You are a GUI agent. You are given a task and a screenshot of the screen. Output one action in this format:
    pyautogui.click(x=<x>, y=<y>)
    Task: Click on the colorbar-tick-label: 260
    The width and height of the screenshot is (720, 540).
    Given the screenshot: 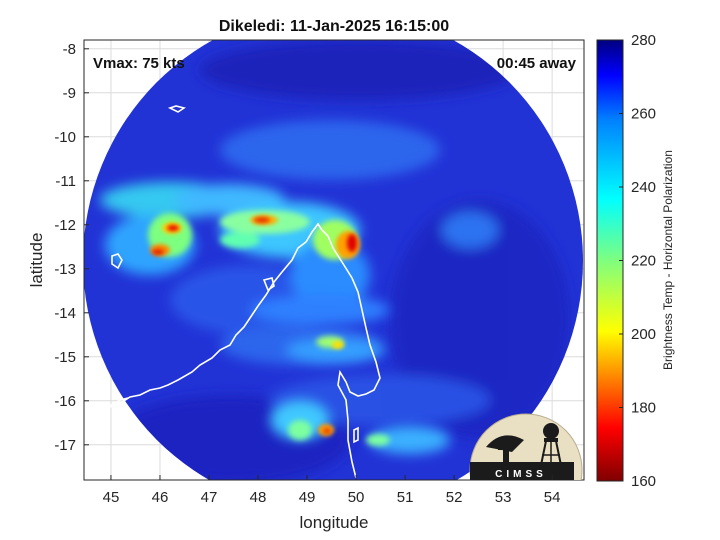 What is the action you would take?
    pyautogui.click(x=643, y=114)
    